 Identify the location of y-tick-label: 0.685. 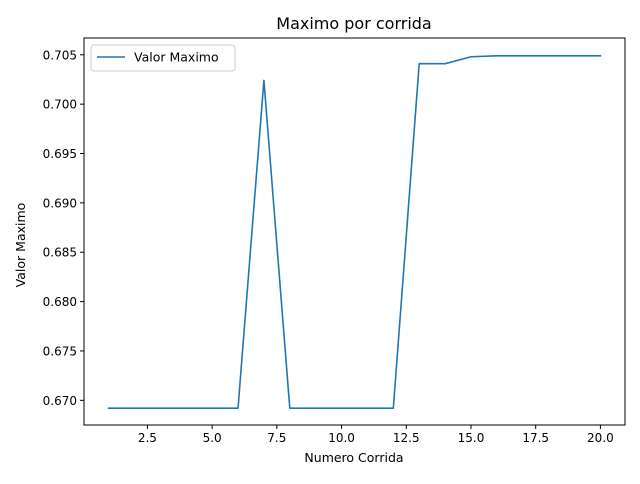
(60, 253).